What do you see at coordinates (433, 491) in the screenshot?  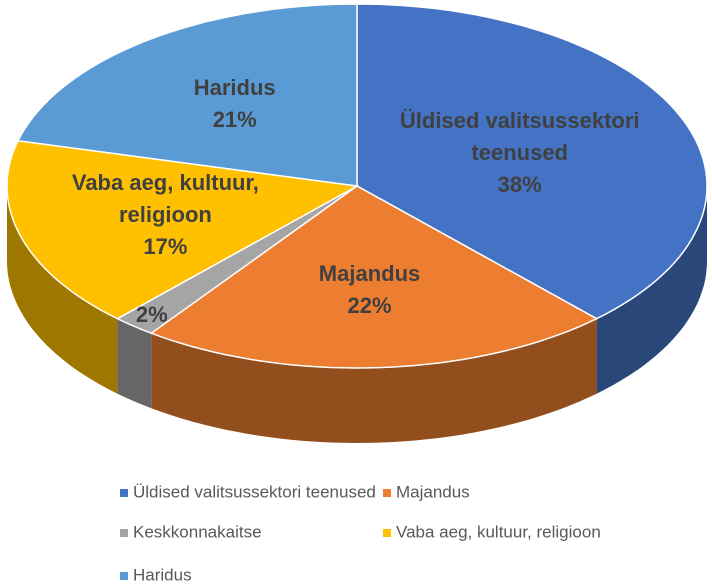 I see `legend-label: Majandus` at bounding box center [433, 491].